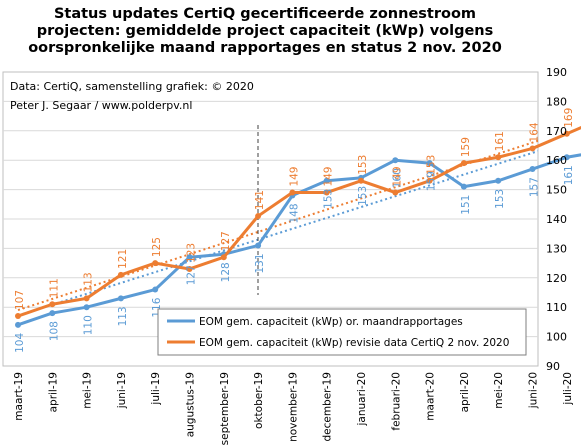 Image resolution: width=581 pixels, height=446 pixels. What do you see at coordinates (556, 190) in the screenshot?
I see `y-tick-label: 150` at bounding box center [556, 190].